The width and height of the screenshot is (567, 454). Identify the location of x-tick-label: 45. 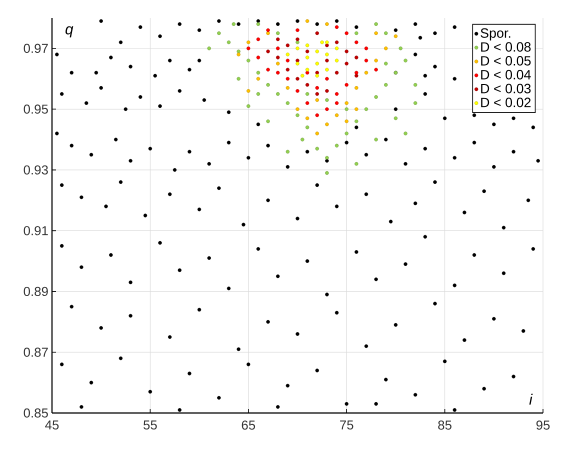
(52, 425).